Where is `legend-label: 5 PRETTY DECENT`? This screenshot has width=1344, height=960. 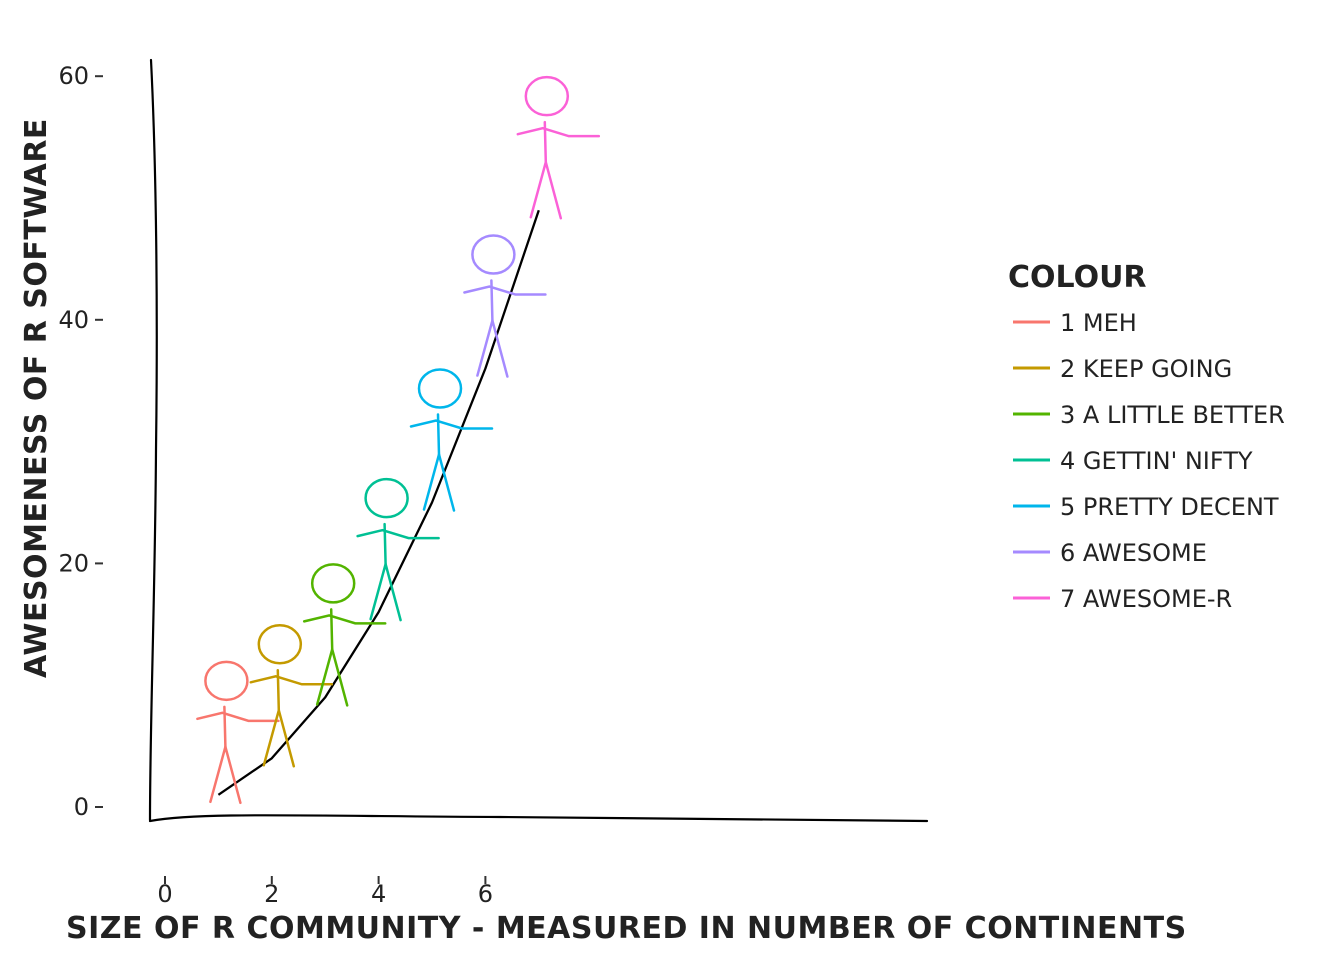
legend-label: 5 PRETTY DECENT is located at coordinates (1169, 507).